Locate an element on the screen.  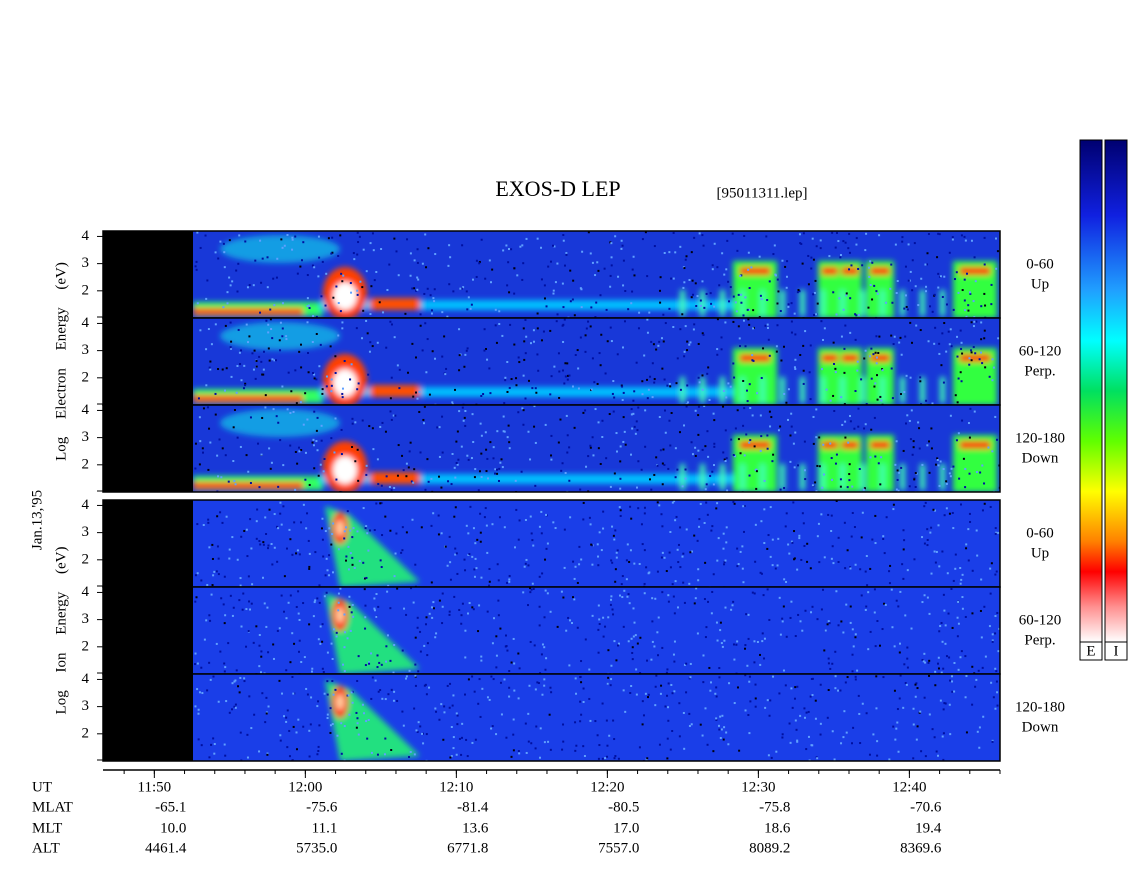
panel-range: 60-120 is located at coordinates (1040, 351).